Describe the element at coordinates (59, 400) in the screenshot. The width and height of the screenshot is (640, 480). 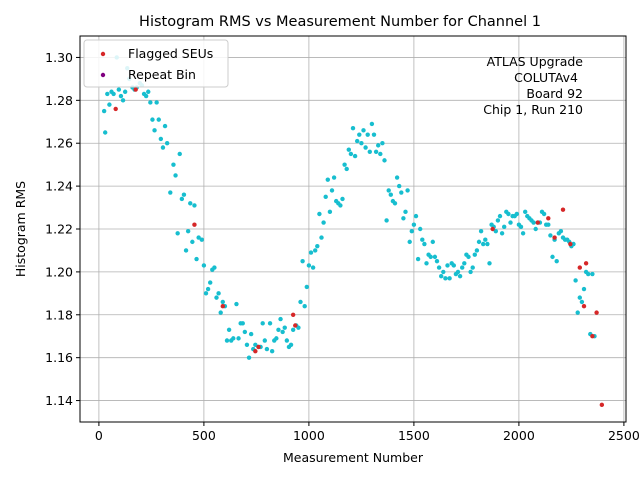
I see `y-tick-label: 1.14` at that location.